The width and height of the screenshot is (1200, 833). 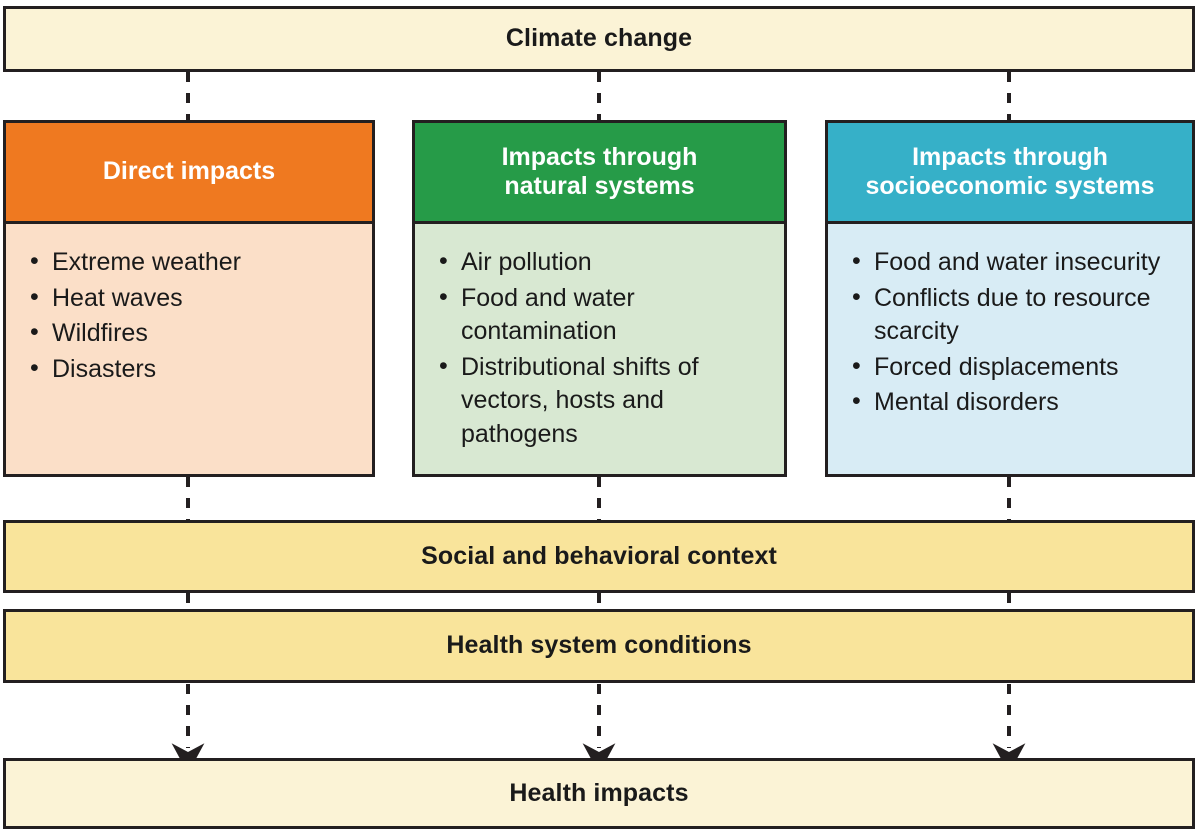 I want to click on column-header-label-natural-systems: Impacts through natural systems, so click(x=600, y=172).